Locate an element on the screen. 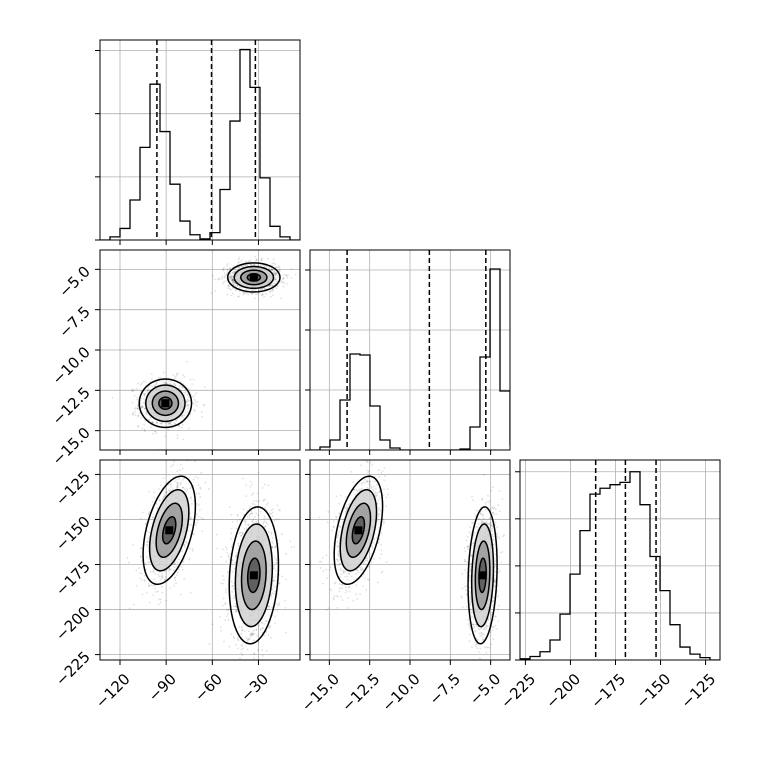 The width and height of the screenshot is (760, 760). density-contour is located at coordinates (254, 575).